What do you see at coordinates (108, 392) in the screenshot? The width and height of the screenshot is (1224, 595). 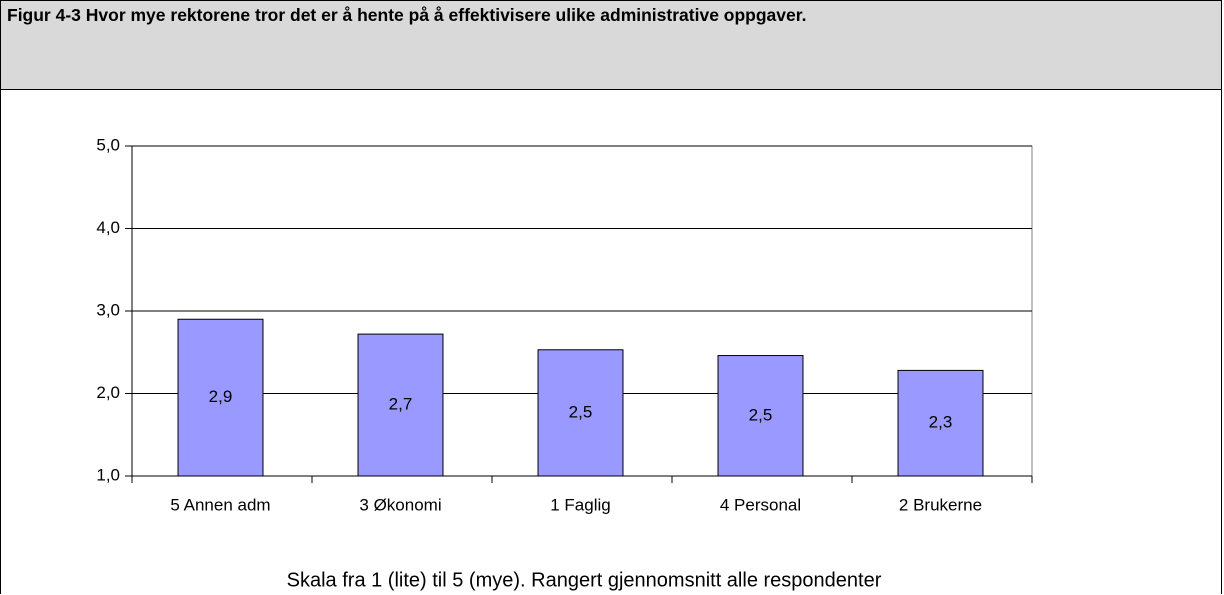 I see `y-tick-label: 2,0` at bounding box center [108, 392].